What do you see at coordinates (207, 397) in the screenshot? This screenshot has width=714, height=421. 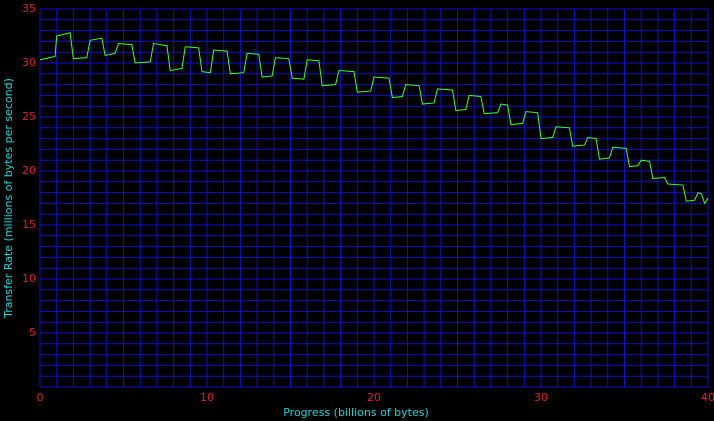 I see `x-tick-label: 10` at bounding box center [207, 397].